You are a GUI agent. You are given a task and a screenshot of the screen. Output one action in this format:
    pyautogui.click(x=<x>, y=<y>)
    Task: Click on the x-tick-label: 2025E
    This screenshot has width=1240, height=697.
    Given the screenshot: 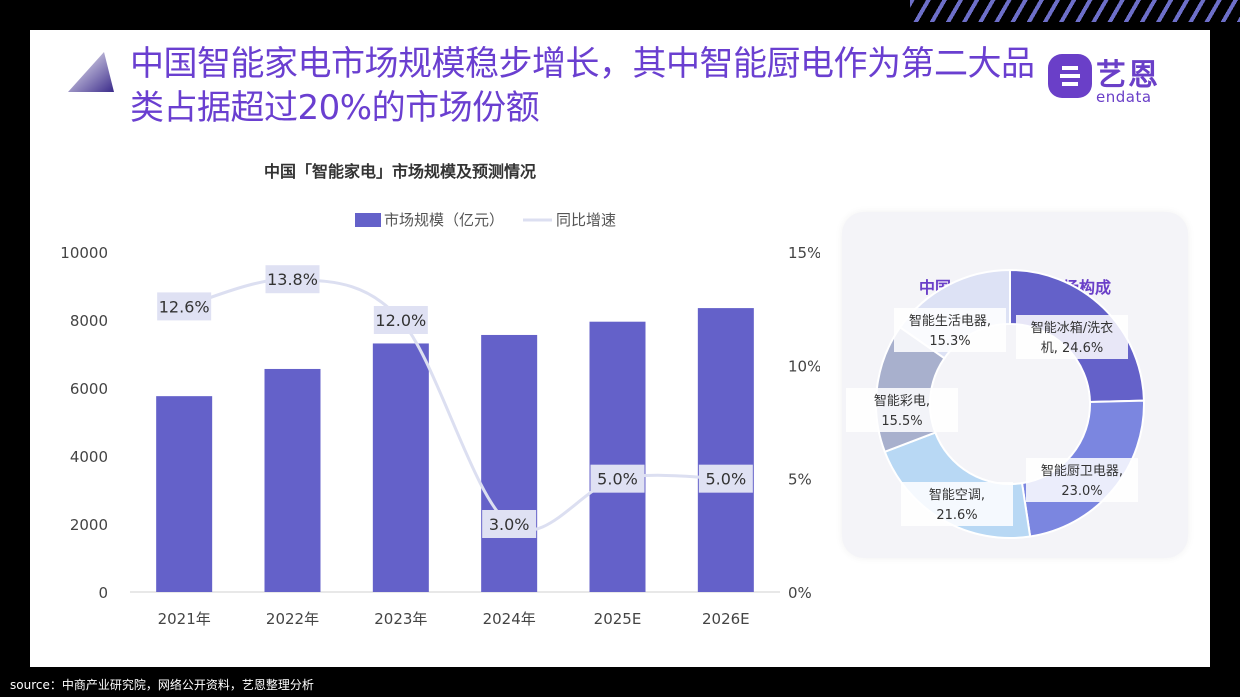 What is the action you would take?
    pyautogui.click(x=618, y=619)
    